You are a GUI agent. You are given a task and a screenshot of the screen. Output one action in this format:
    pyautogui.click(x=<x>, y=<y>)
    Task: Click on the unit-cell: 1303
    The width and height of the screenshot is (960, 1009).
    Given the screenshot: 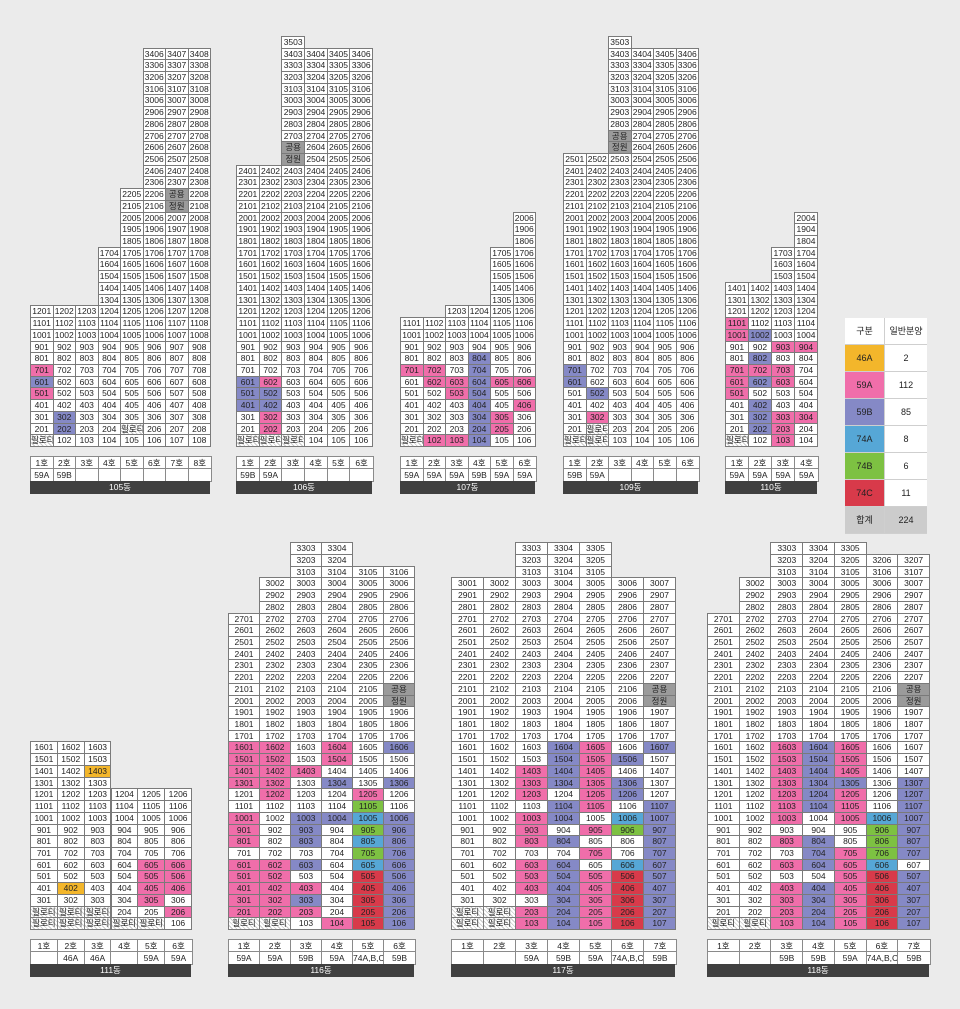 What is the action you would take?
    pyautogui.click(x=293, y=300)
    